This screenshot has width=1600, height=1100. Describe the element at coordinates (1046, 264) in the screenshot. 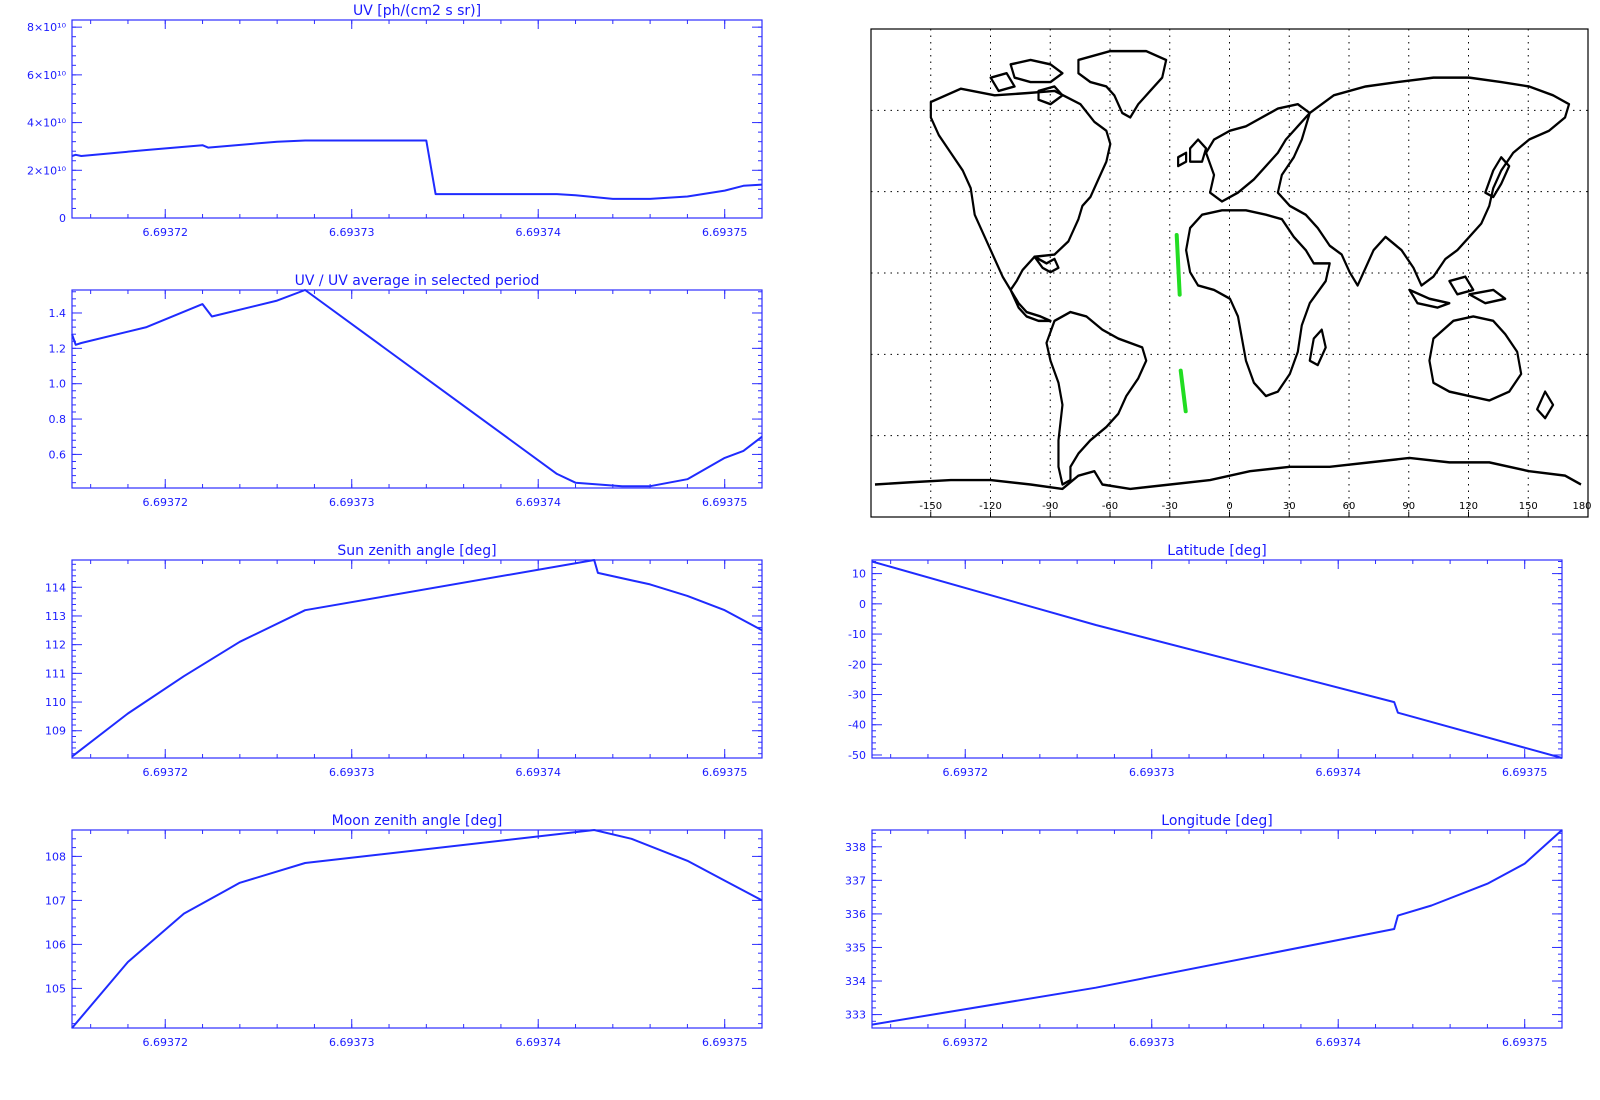

I see `gulf-florida-outline` at that location.